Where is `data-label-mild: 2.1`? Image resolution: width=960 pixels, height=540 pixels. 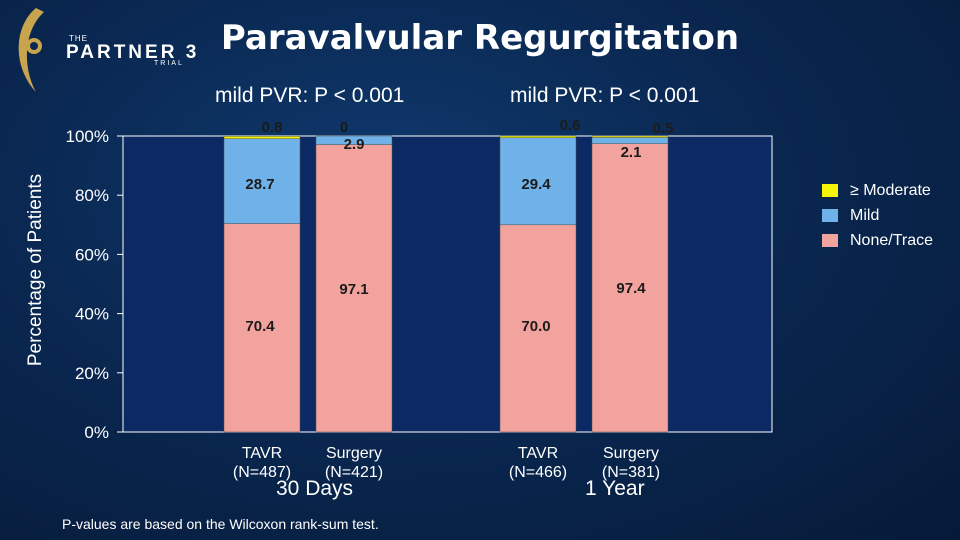 data-label-mild: 2.1 is located at coordinates (631, 152).